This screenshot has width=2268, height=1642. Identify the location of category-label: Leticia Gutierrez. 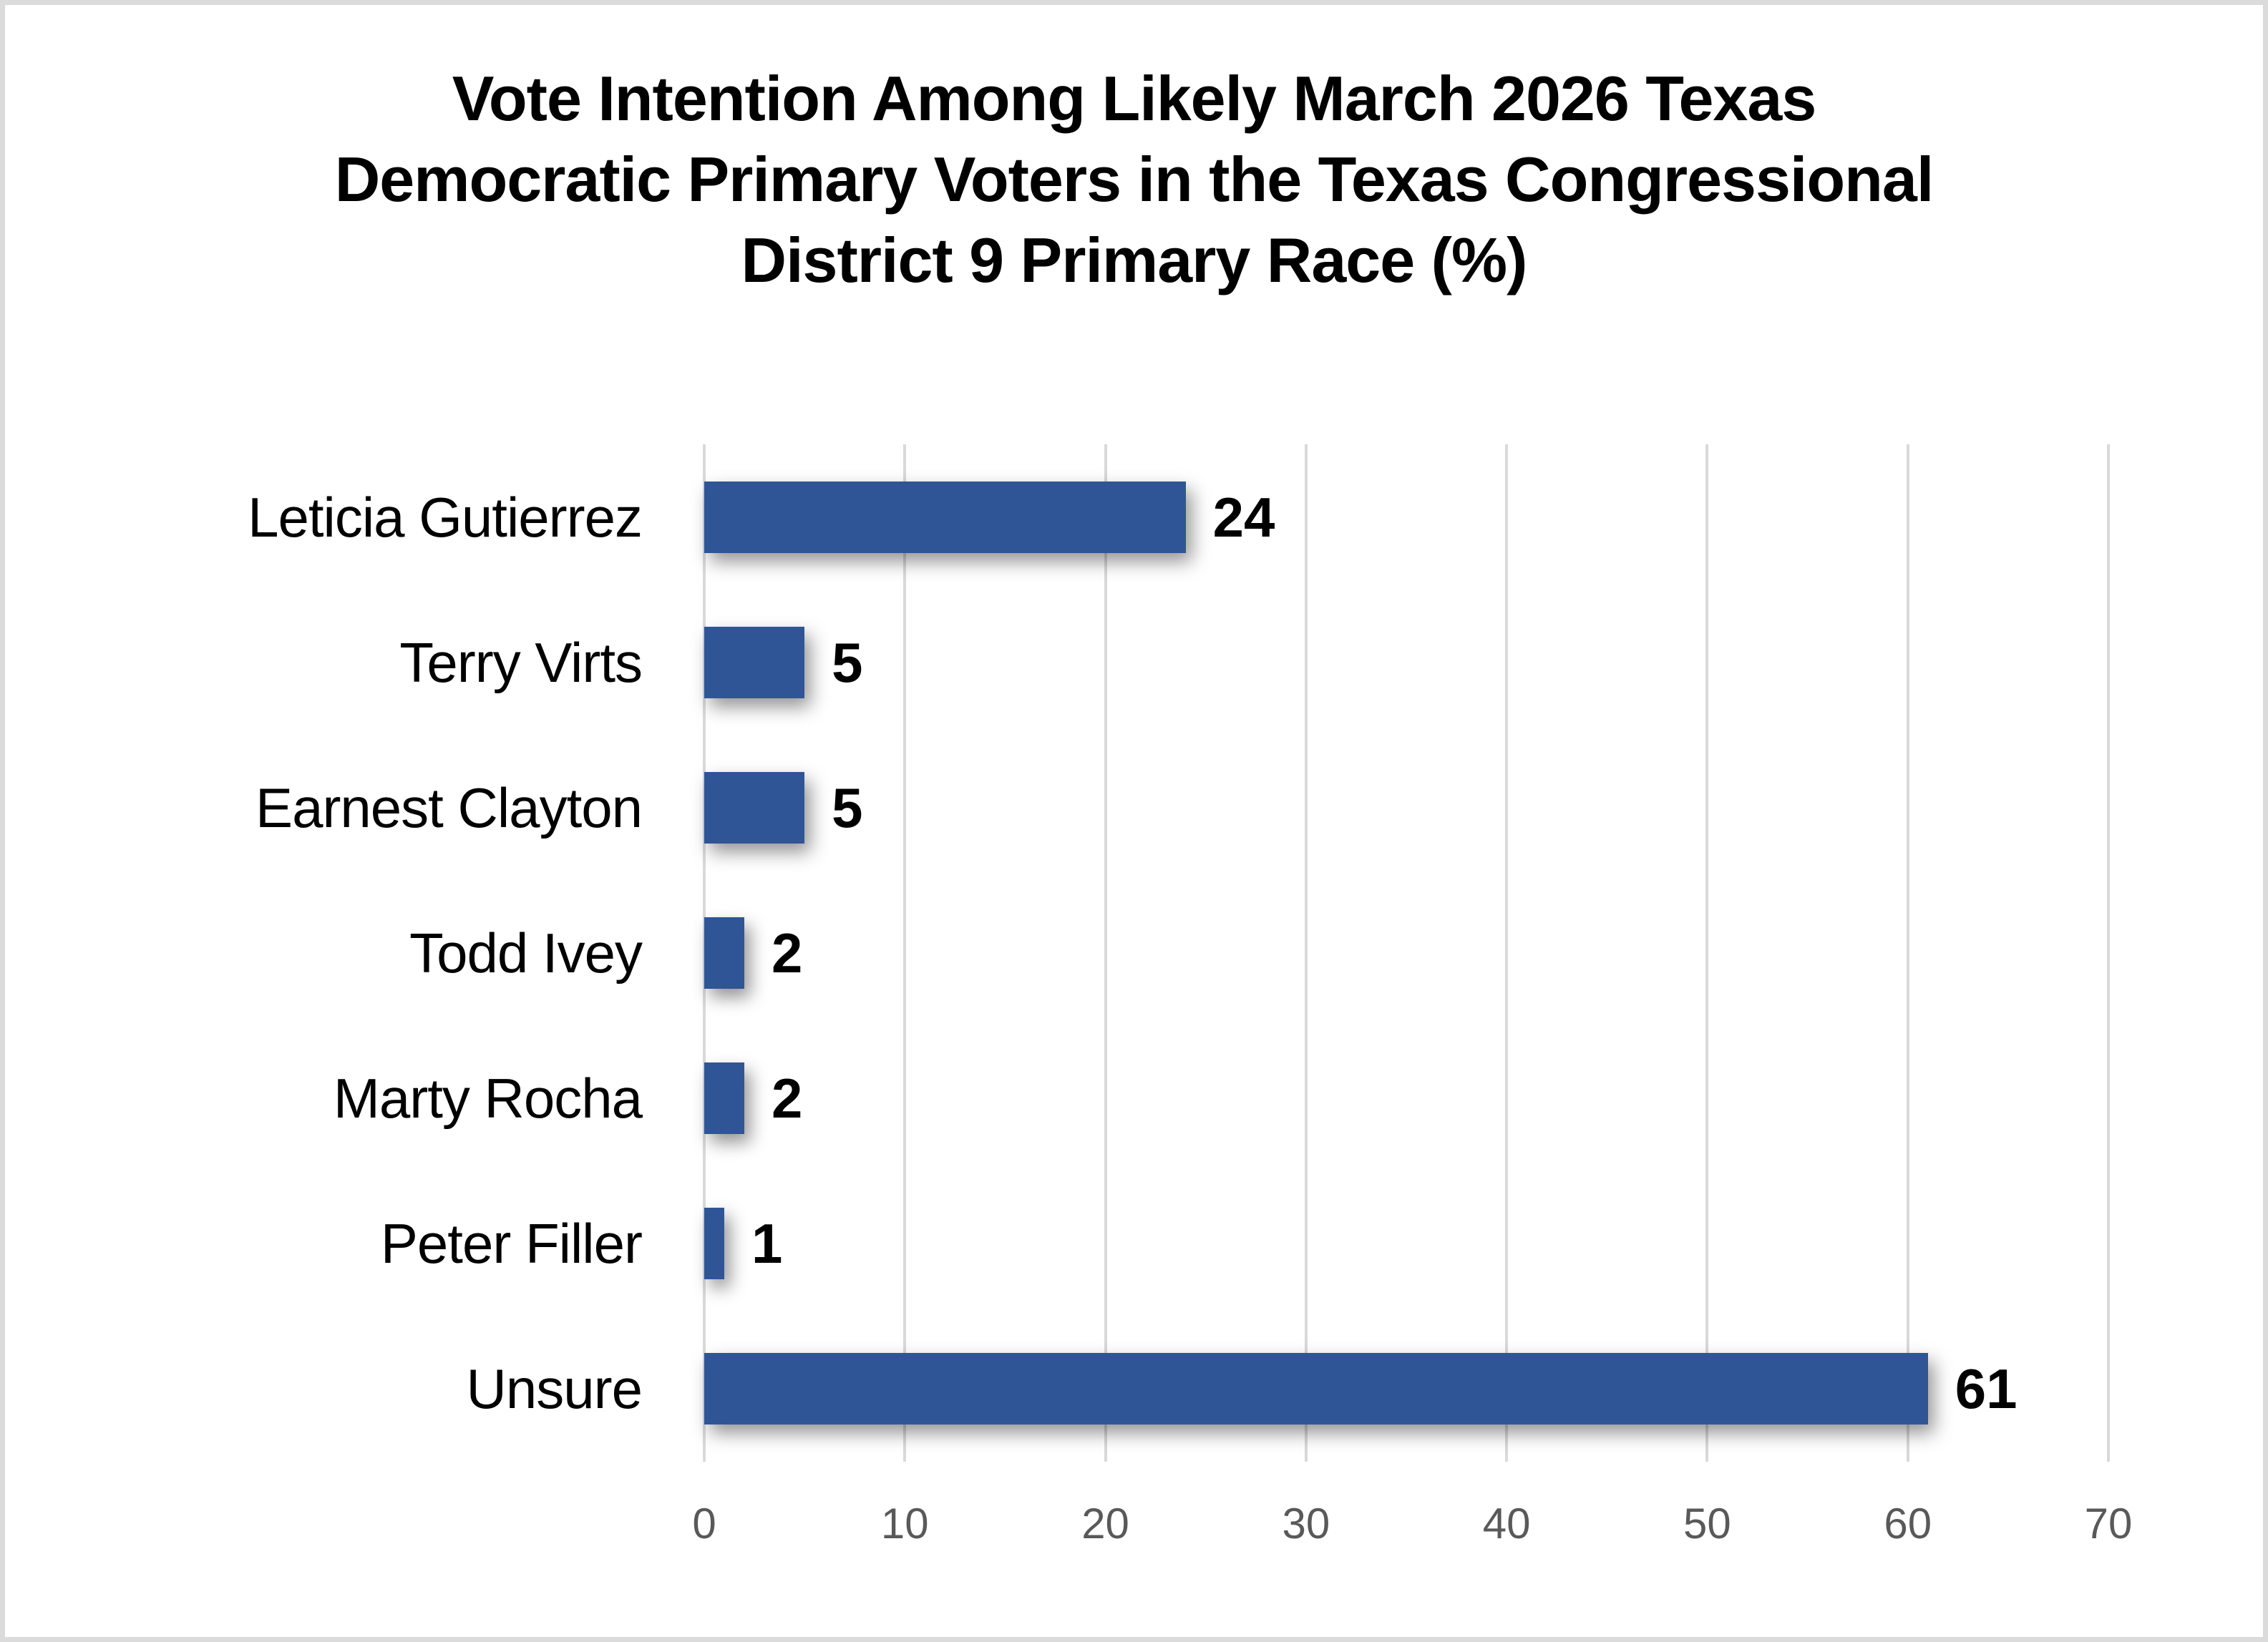
(445, 517).